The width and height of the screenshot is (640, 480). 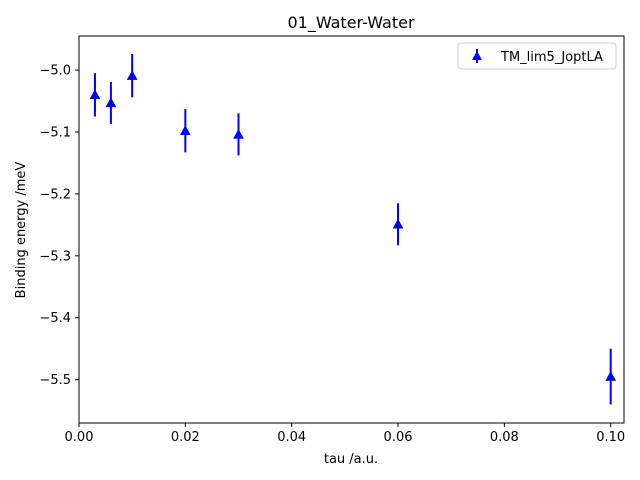 What do you see at coordinates (398, 437) in the screenshot?
I see `x-tick-label: 0.06` at bounding box center [398, 437].